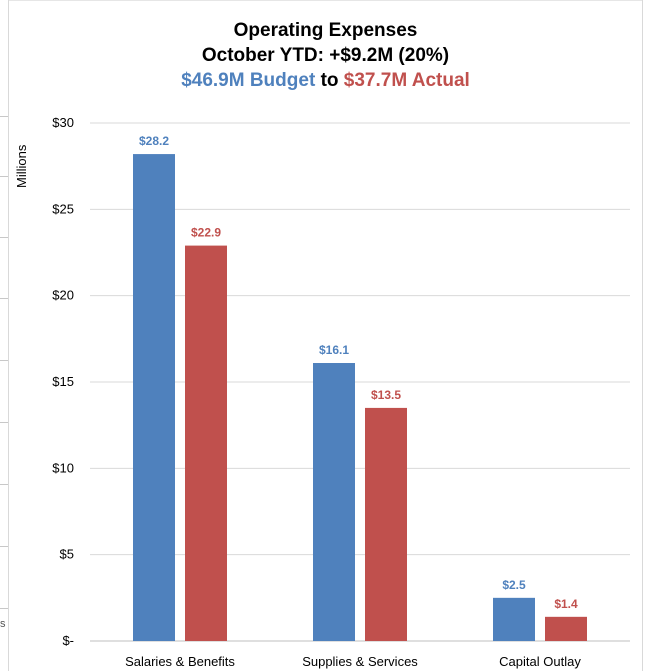  Describe the element at coordinates (63, 467) in the screenshot. I see `y-tick-label: $10` at that location.